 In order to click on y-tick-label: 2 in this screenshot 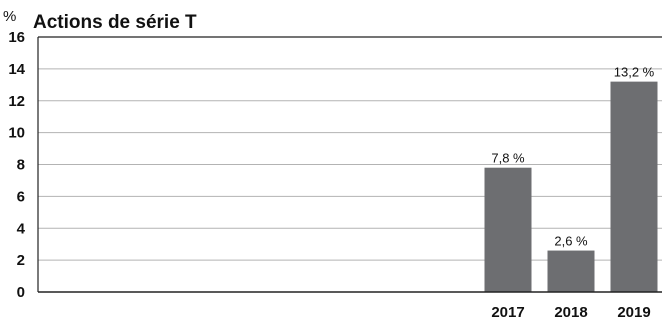, I will do `click(21, 260)`.